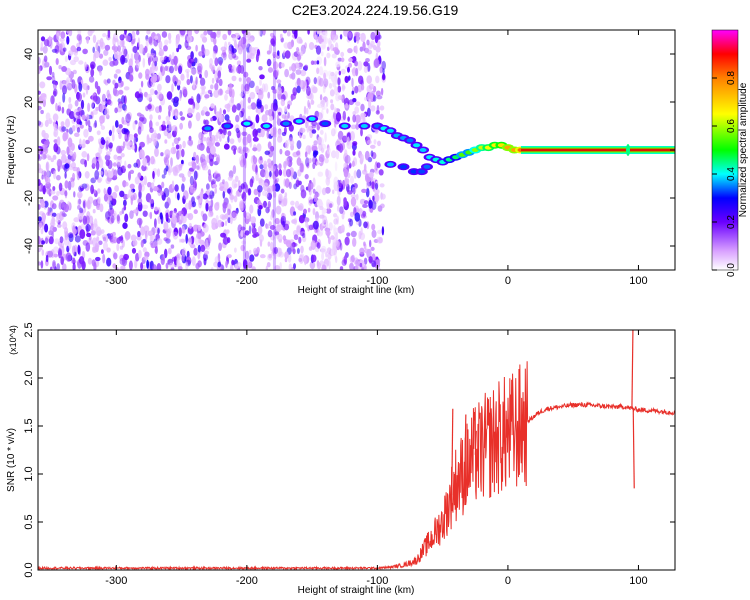  What do you see at coordinates (29, 569) in the screenshot?
I see `y-tick-label: 0.0` at bounding box center [29, 569].